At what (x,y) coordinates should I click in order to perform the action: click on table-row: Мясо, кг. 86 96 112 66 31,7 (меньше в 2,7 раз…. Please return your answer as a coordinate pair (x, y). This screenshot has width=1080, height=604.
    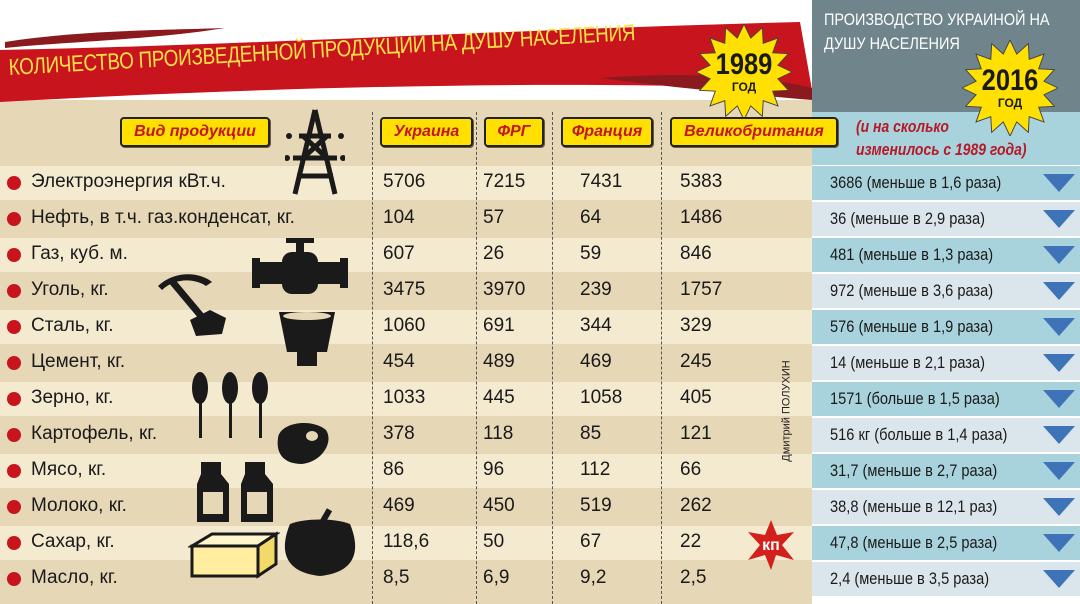
    Looking at the image, I should click on (540, 471).